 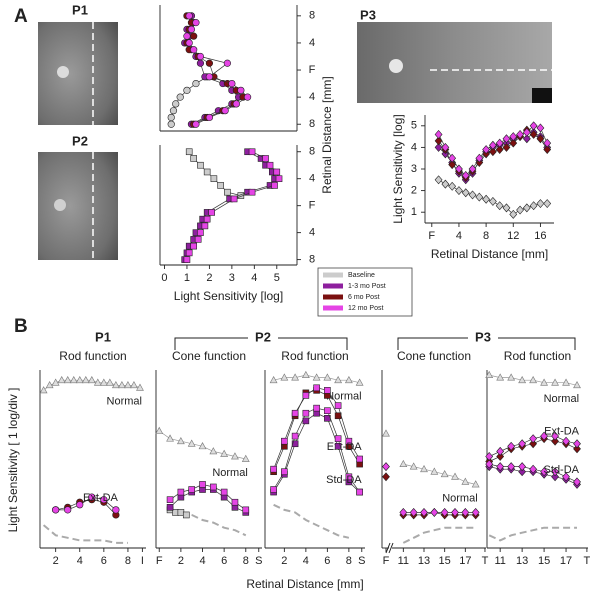 I want to click on x-tick-label: 8, so click(x=246, y=561).